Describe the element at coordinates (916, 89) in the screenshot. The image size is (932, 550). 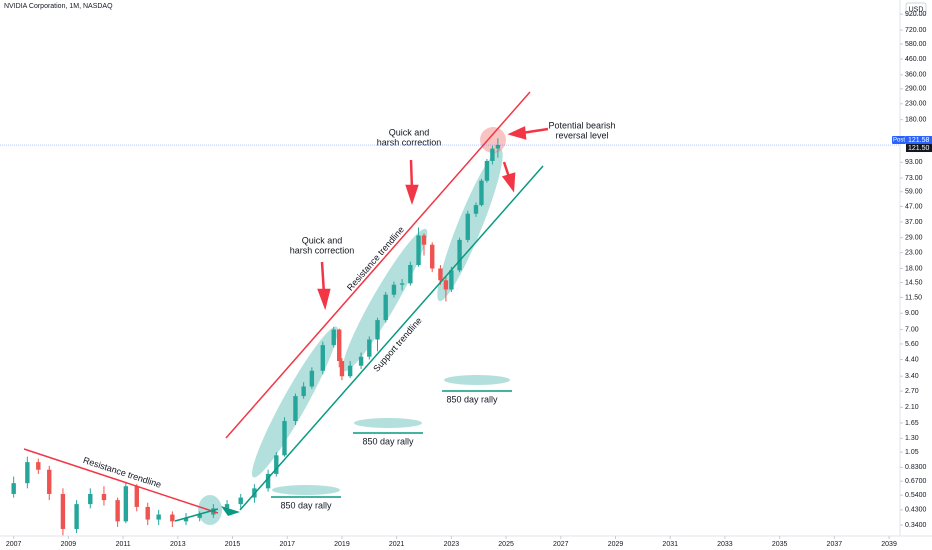
I see `y-tick-label: 290.00` at that location.